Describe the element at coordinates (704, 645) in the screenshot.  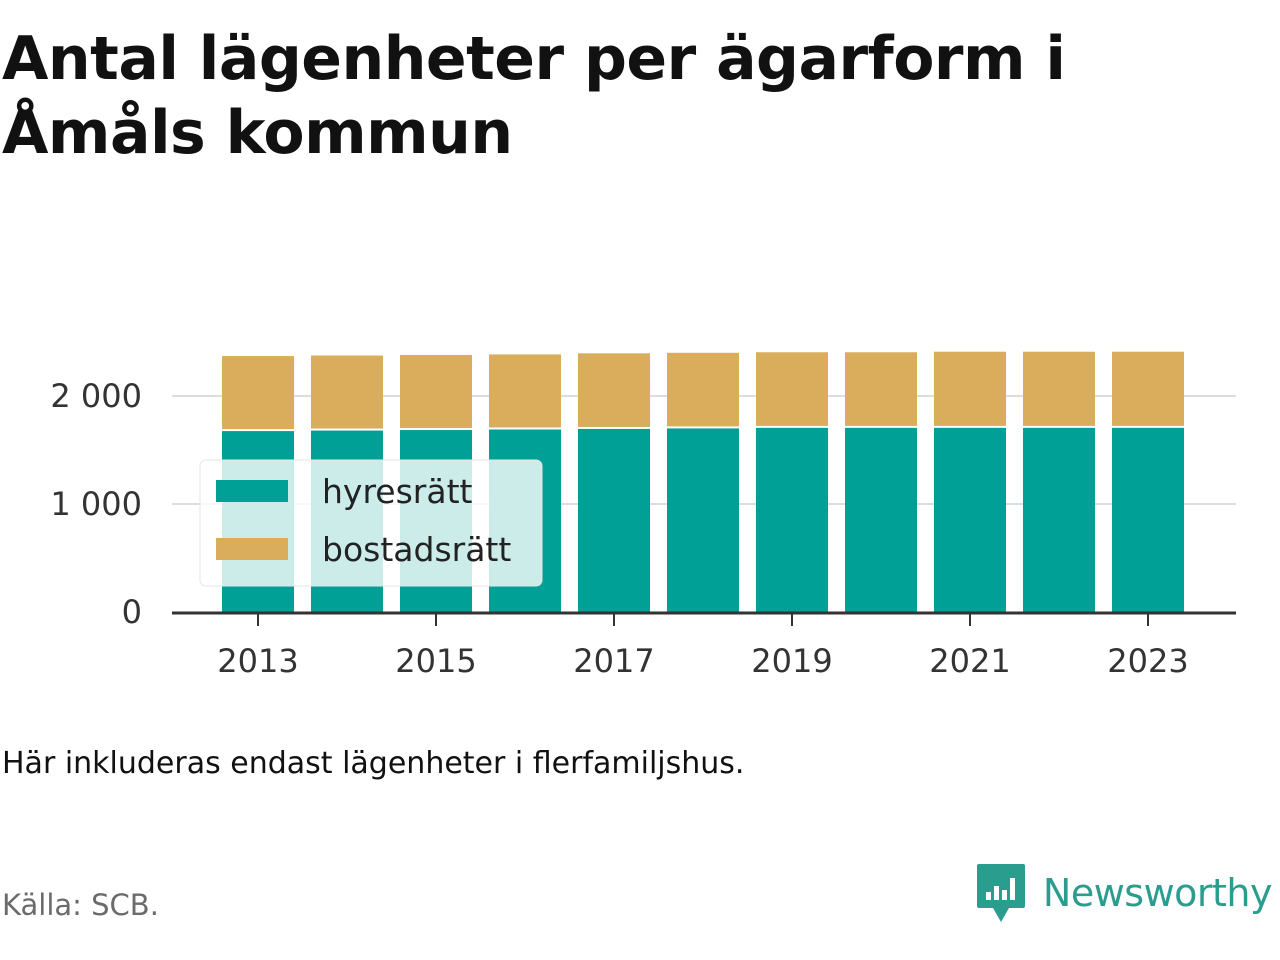
I see `x-axis: 2013 2015 2017 2019 2021 2023` at that location.